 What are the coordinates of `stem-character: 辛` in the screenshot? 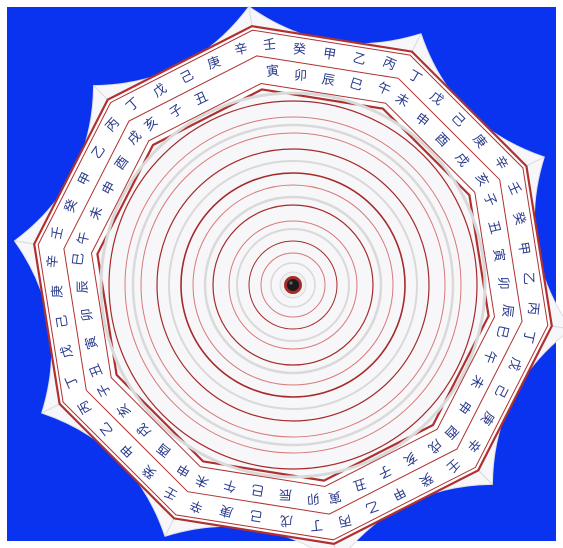 It's located at (53, 261).